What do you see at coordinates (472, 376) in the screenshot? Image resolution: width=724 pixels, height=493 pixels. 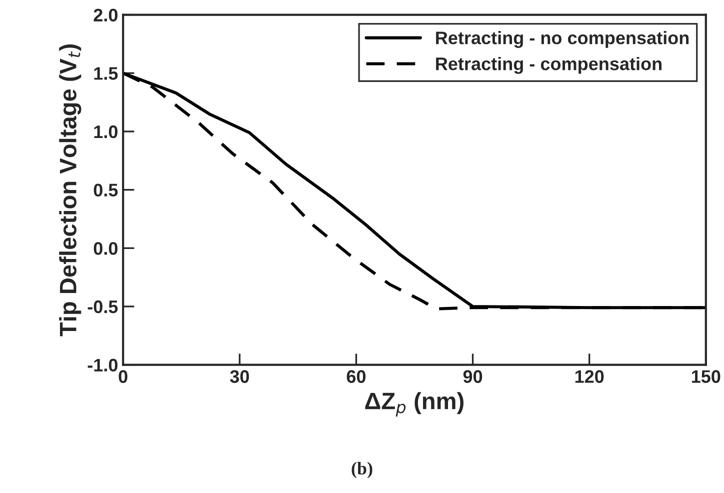 I see `x-tick-label: 90` at bounding box center [472, 376].